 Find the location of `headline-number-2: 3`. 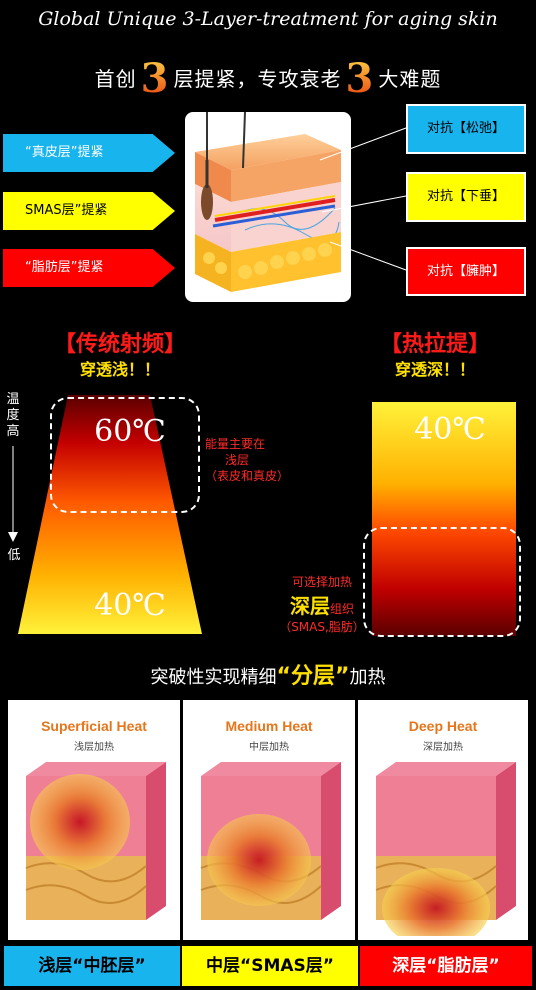

headline-number-2: 3 is located at coordinates (360, 78).